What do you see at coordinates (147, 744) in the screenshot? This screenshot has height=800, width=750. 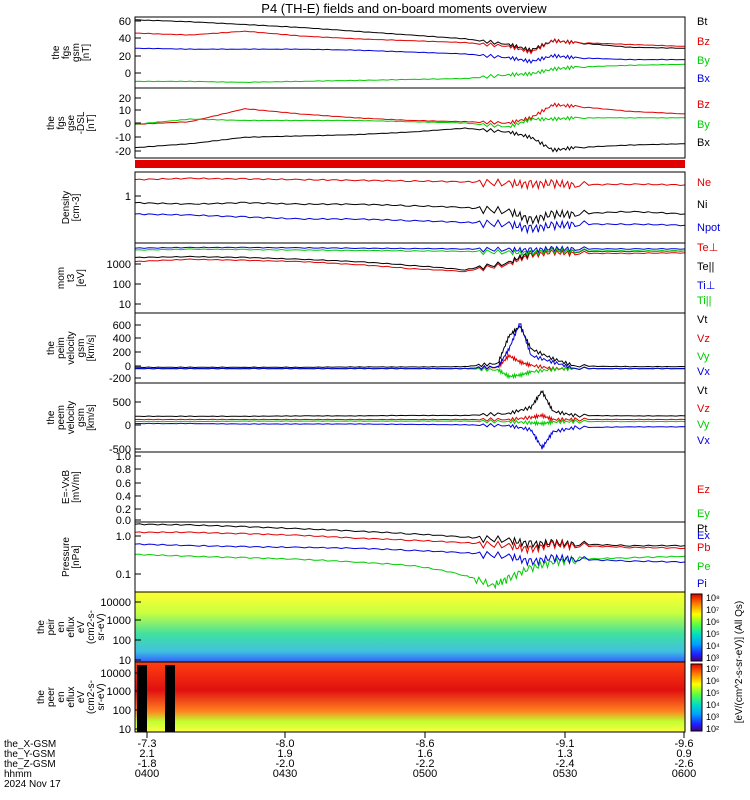 I see `x-tick-label: -7.3` at bounding box center [147, 744].